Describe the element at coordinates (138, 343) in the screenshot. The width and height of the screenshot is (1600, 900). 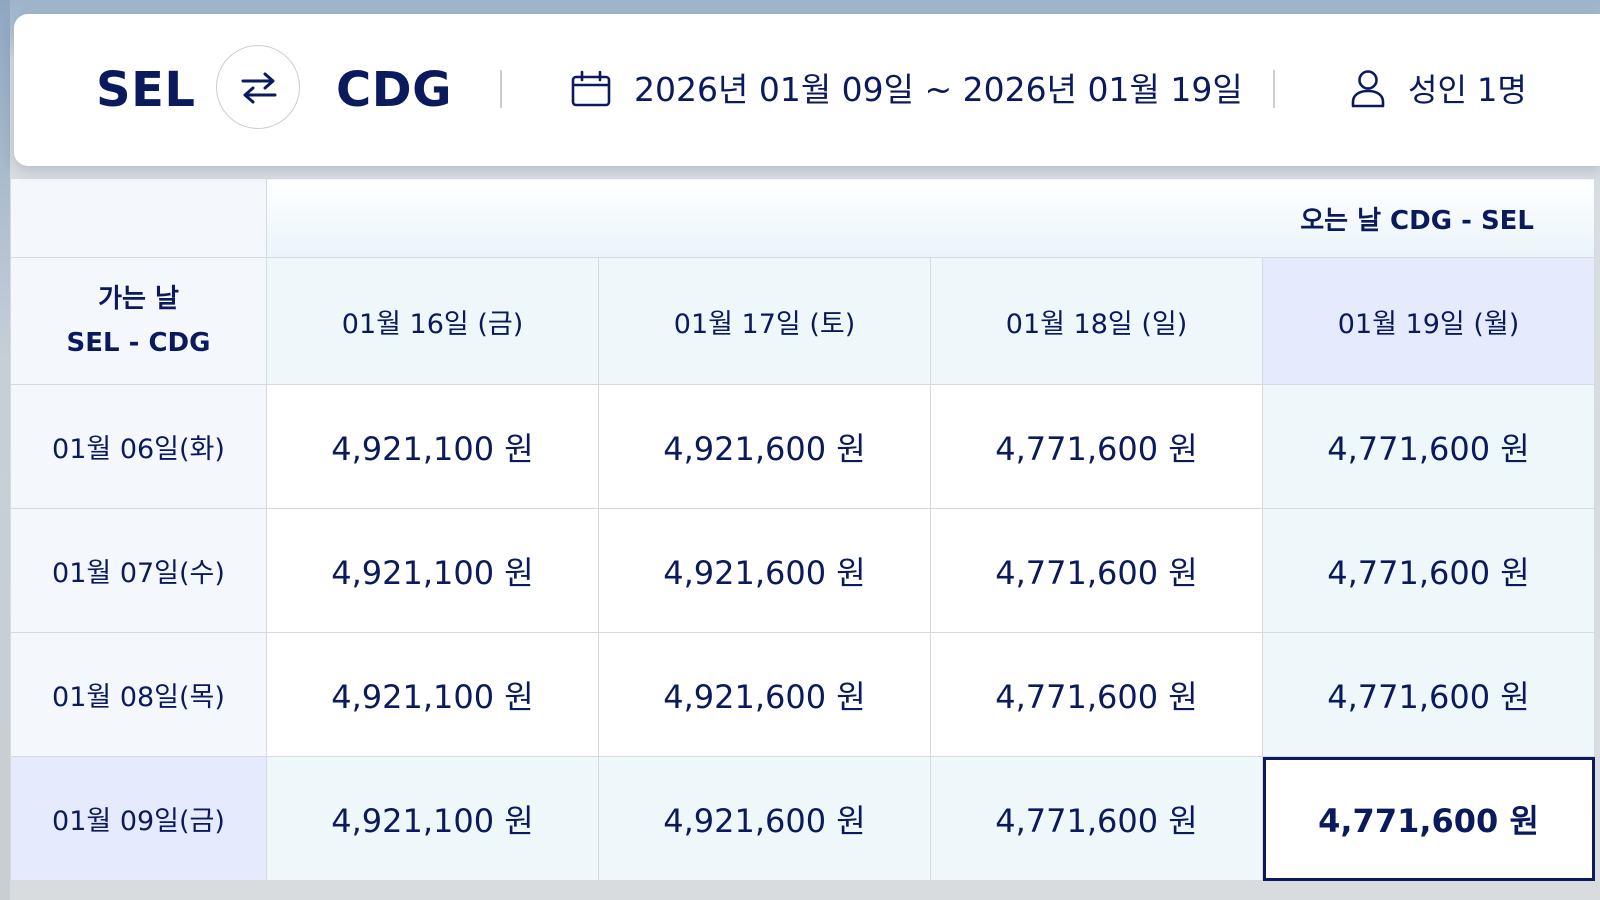
I see `depart-label-route: SEL - CDG` at that location.